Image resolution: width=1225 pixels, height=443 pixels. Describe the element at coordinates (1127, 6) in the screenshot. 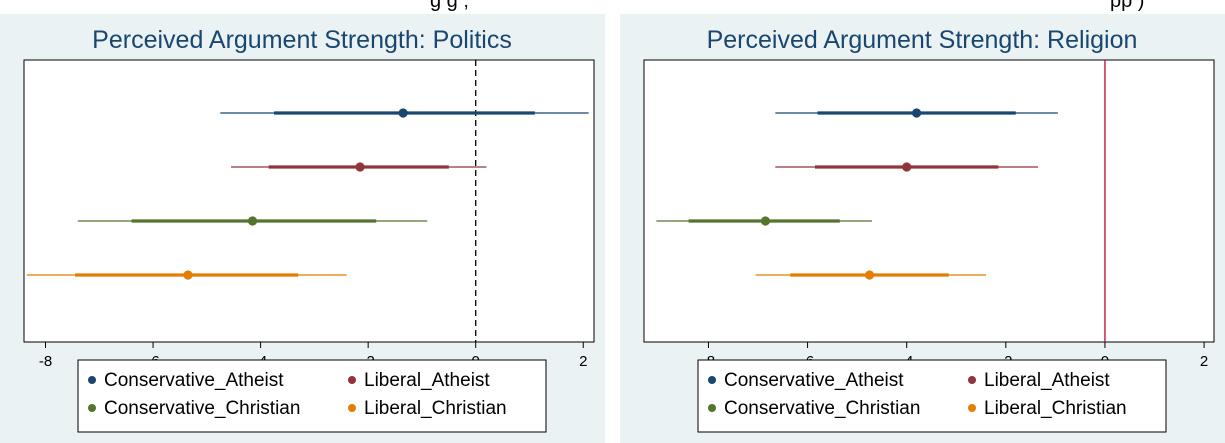

I see `cropped-caption-right: pp )` at that location.